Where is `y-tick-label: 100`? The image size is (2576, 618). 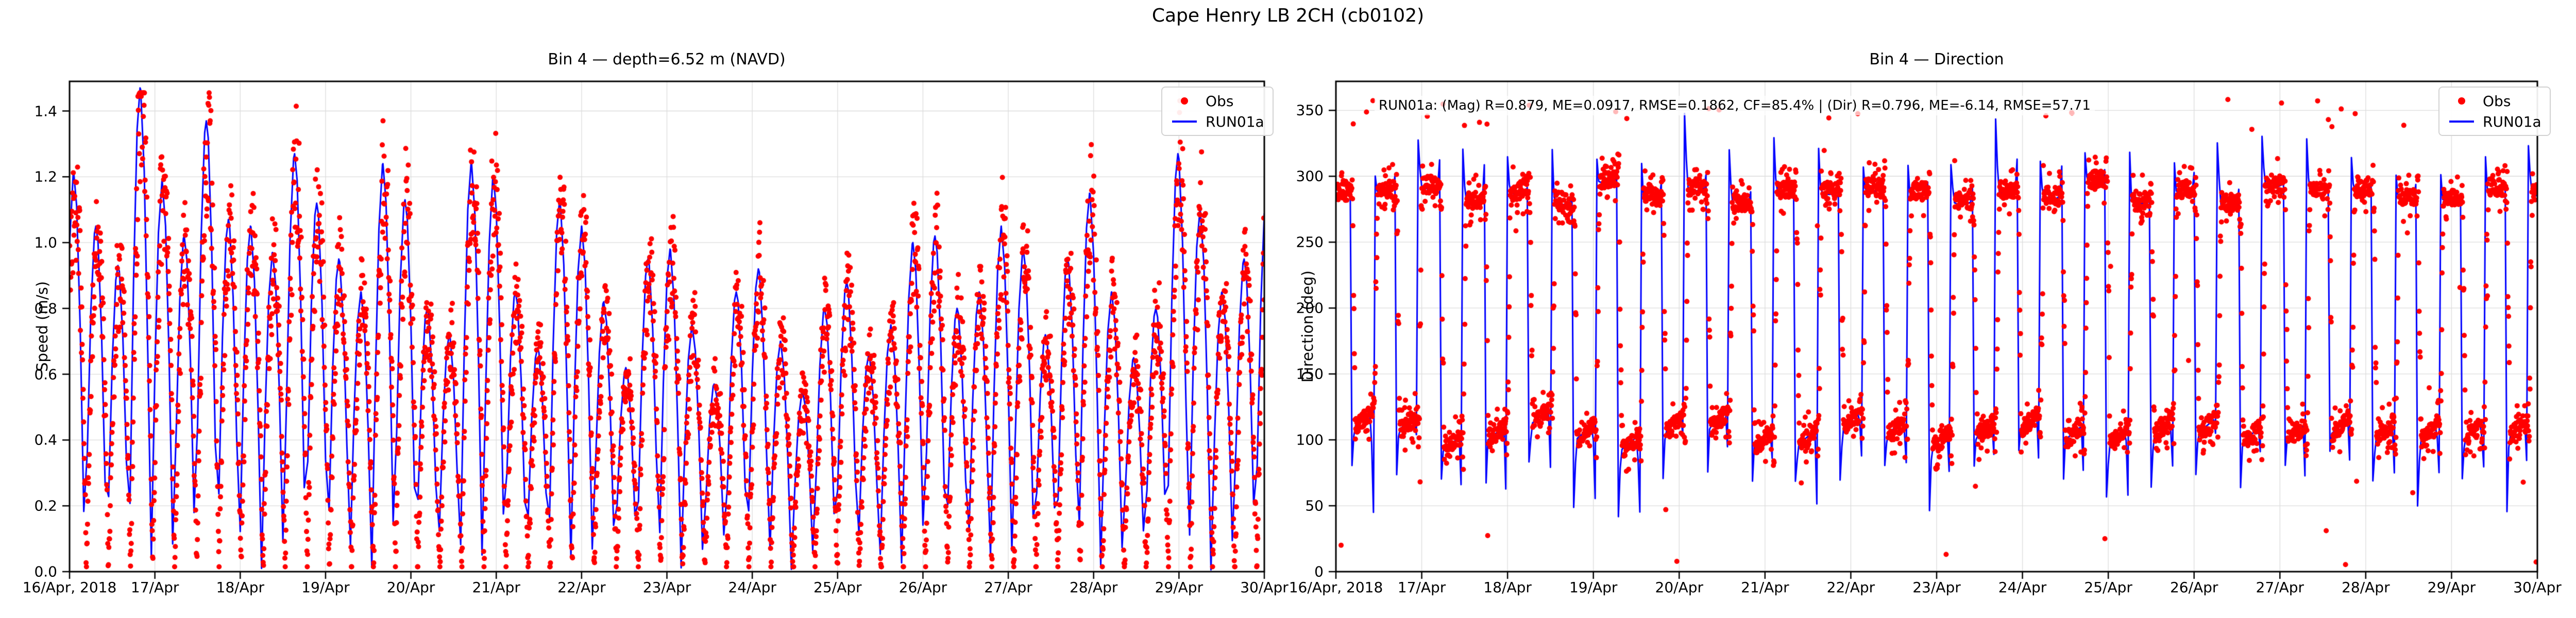
y-tick-label: 100 is located at coordinates (1310, 440).